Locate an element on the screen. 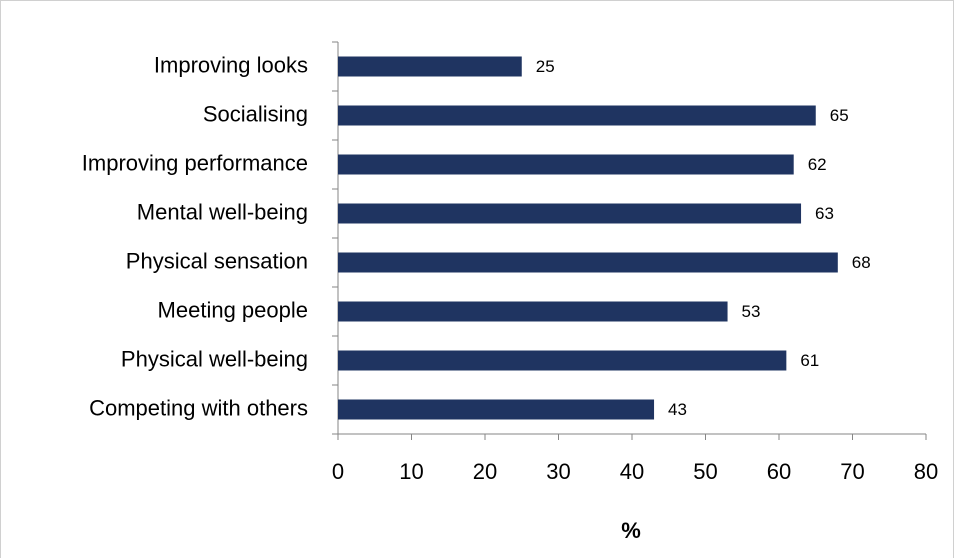  value-label: 65 is located at coordinates (839, 115).